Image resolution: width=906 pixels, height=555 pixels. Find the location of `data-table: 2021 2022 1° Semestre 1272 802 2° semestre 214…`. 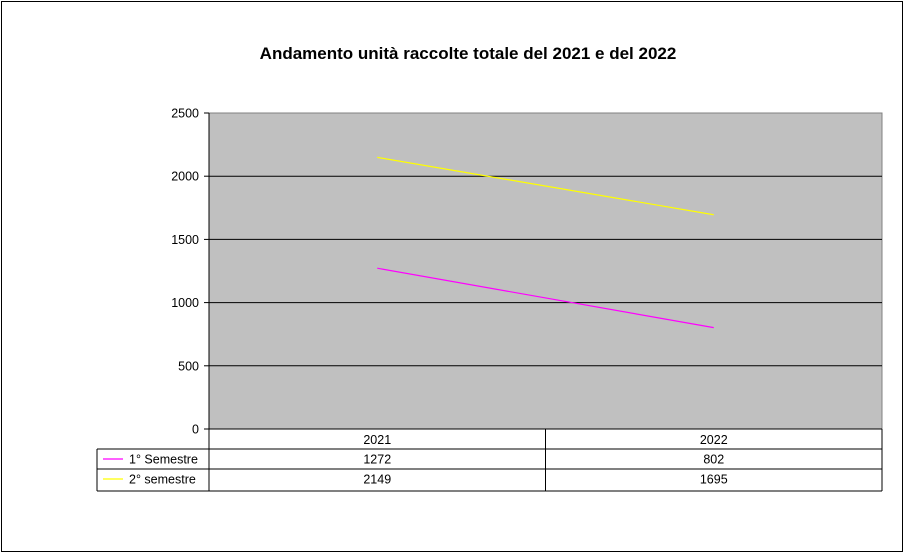

data-table: 2021 2022 1° Semestre 1272 802 2° semestre 214… is located at coordinates (489, 460).